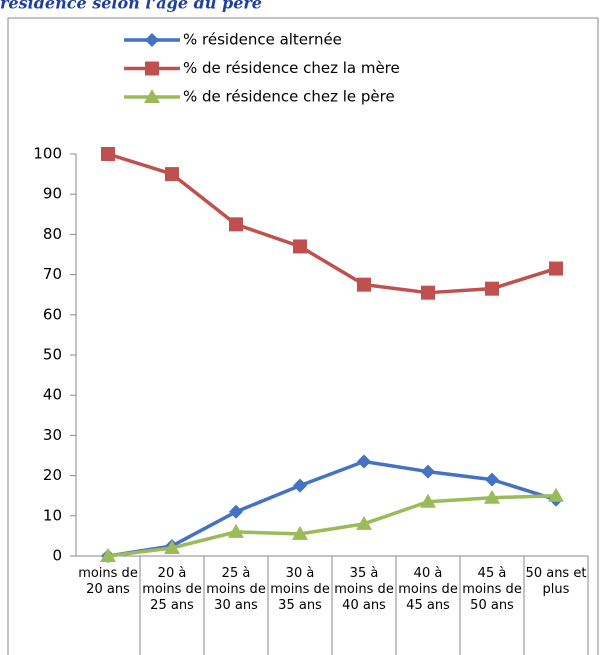 This screenshot has height=655, width=601. What do you see at coordinates (262, 40) in the screenshot?
I see `legend-label: % résidence alternée` at bounding box center [262, 40].